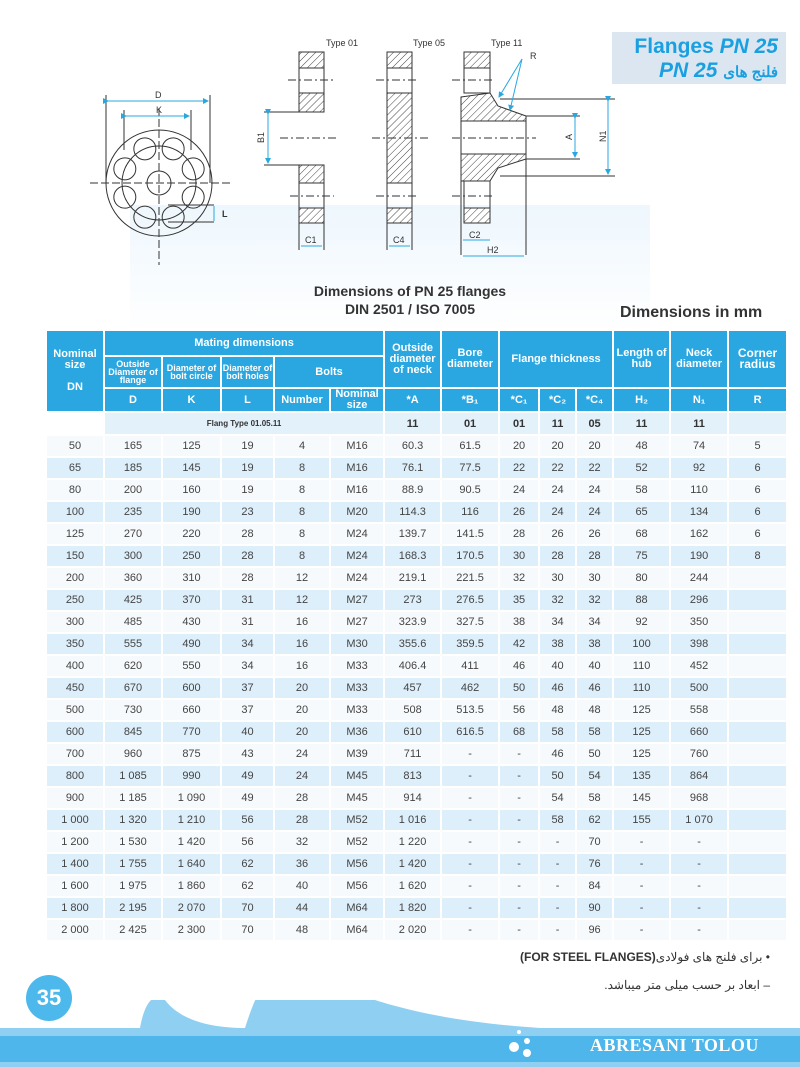 Image resolution: width=800 pixels, height=1067 pixels. What do you see at coordinates (75, 886) in the screenshot?
I see `cell-dn: 1 600` at bounding box center [75, 886].